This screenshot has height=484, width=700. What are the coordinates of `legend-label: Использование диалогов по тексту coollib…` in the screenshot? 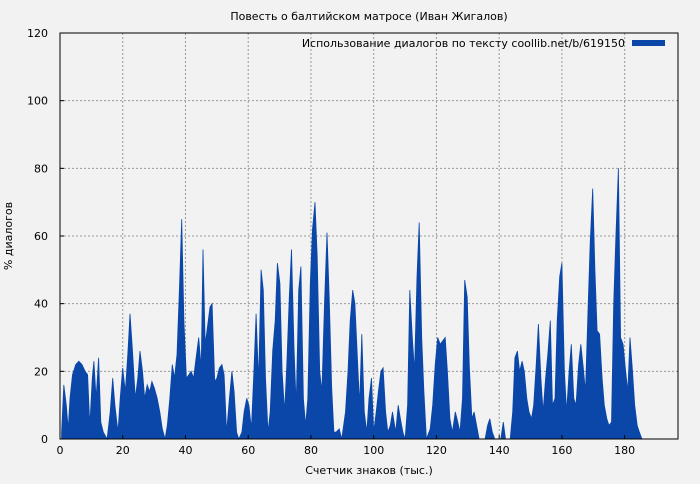 It's located at (463, 43).